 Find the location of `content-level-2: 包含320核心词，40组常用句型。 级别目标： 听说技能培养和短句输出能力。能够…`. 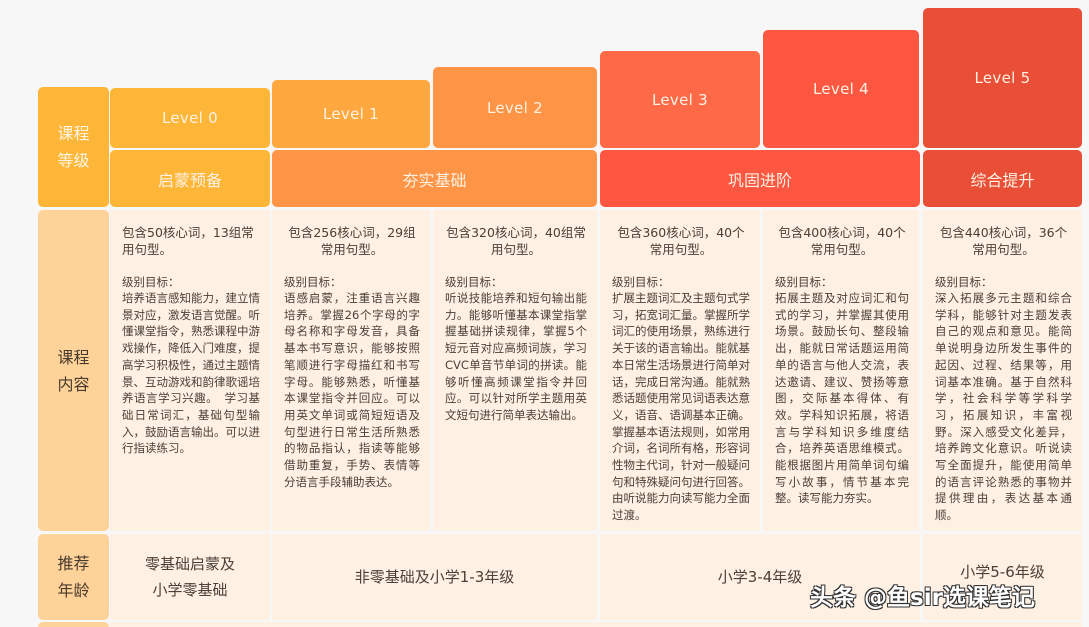

content-level-2: 包含320核心词，40组常用句型。 级别目标： 听说技能培养和短句输出能力。能够… is located at coordinates (515, 370).